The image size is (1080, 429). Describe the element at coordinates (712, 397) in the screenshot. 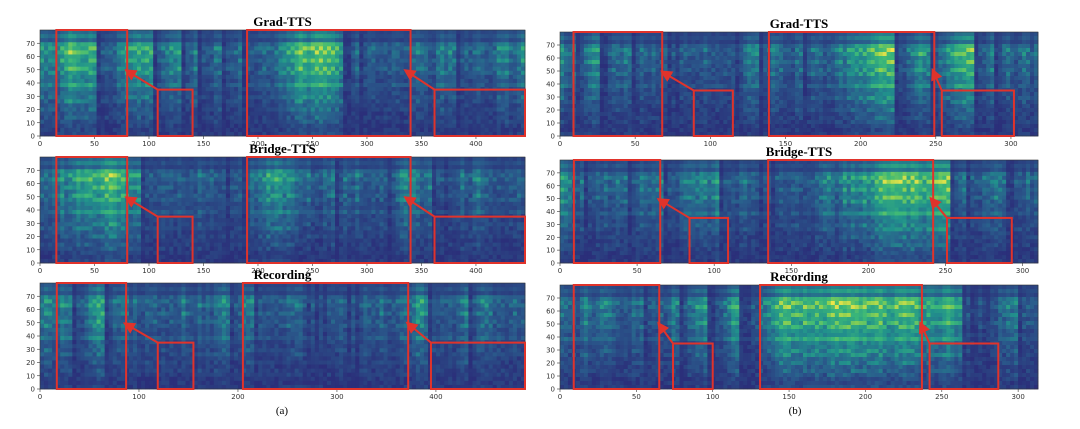

I see `x-tick-label: 100` at that location.